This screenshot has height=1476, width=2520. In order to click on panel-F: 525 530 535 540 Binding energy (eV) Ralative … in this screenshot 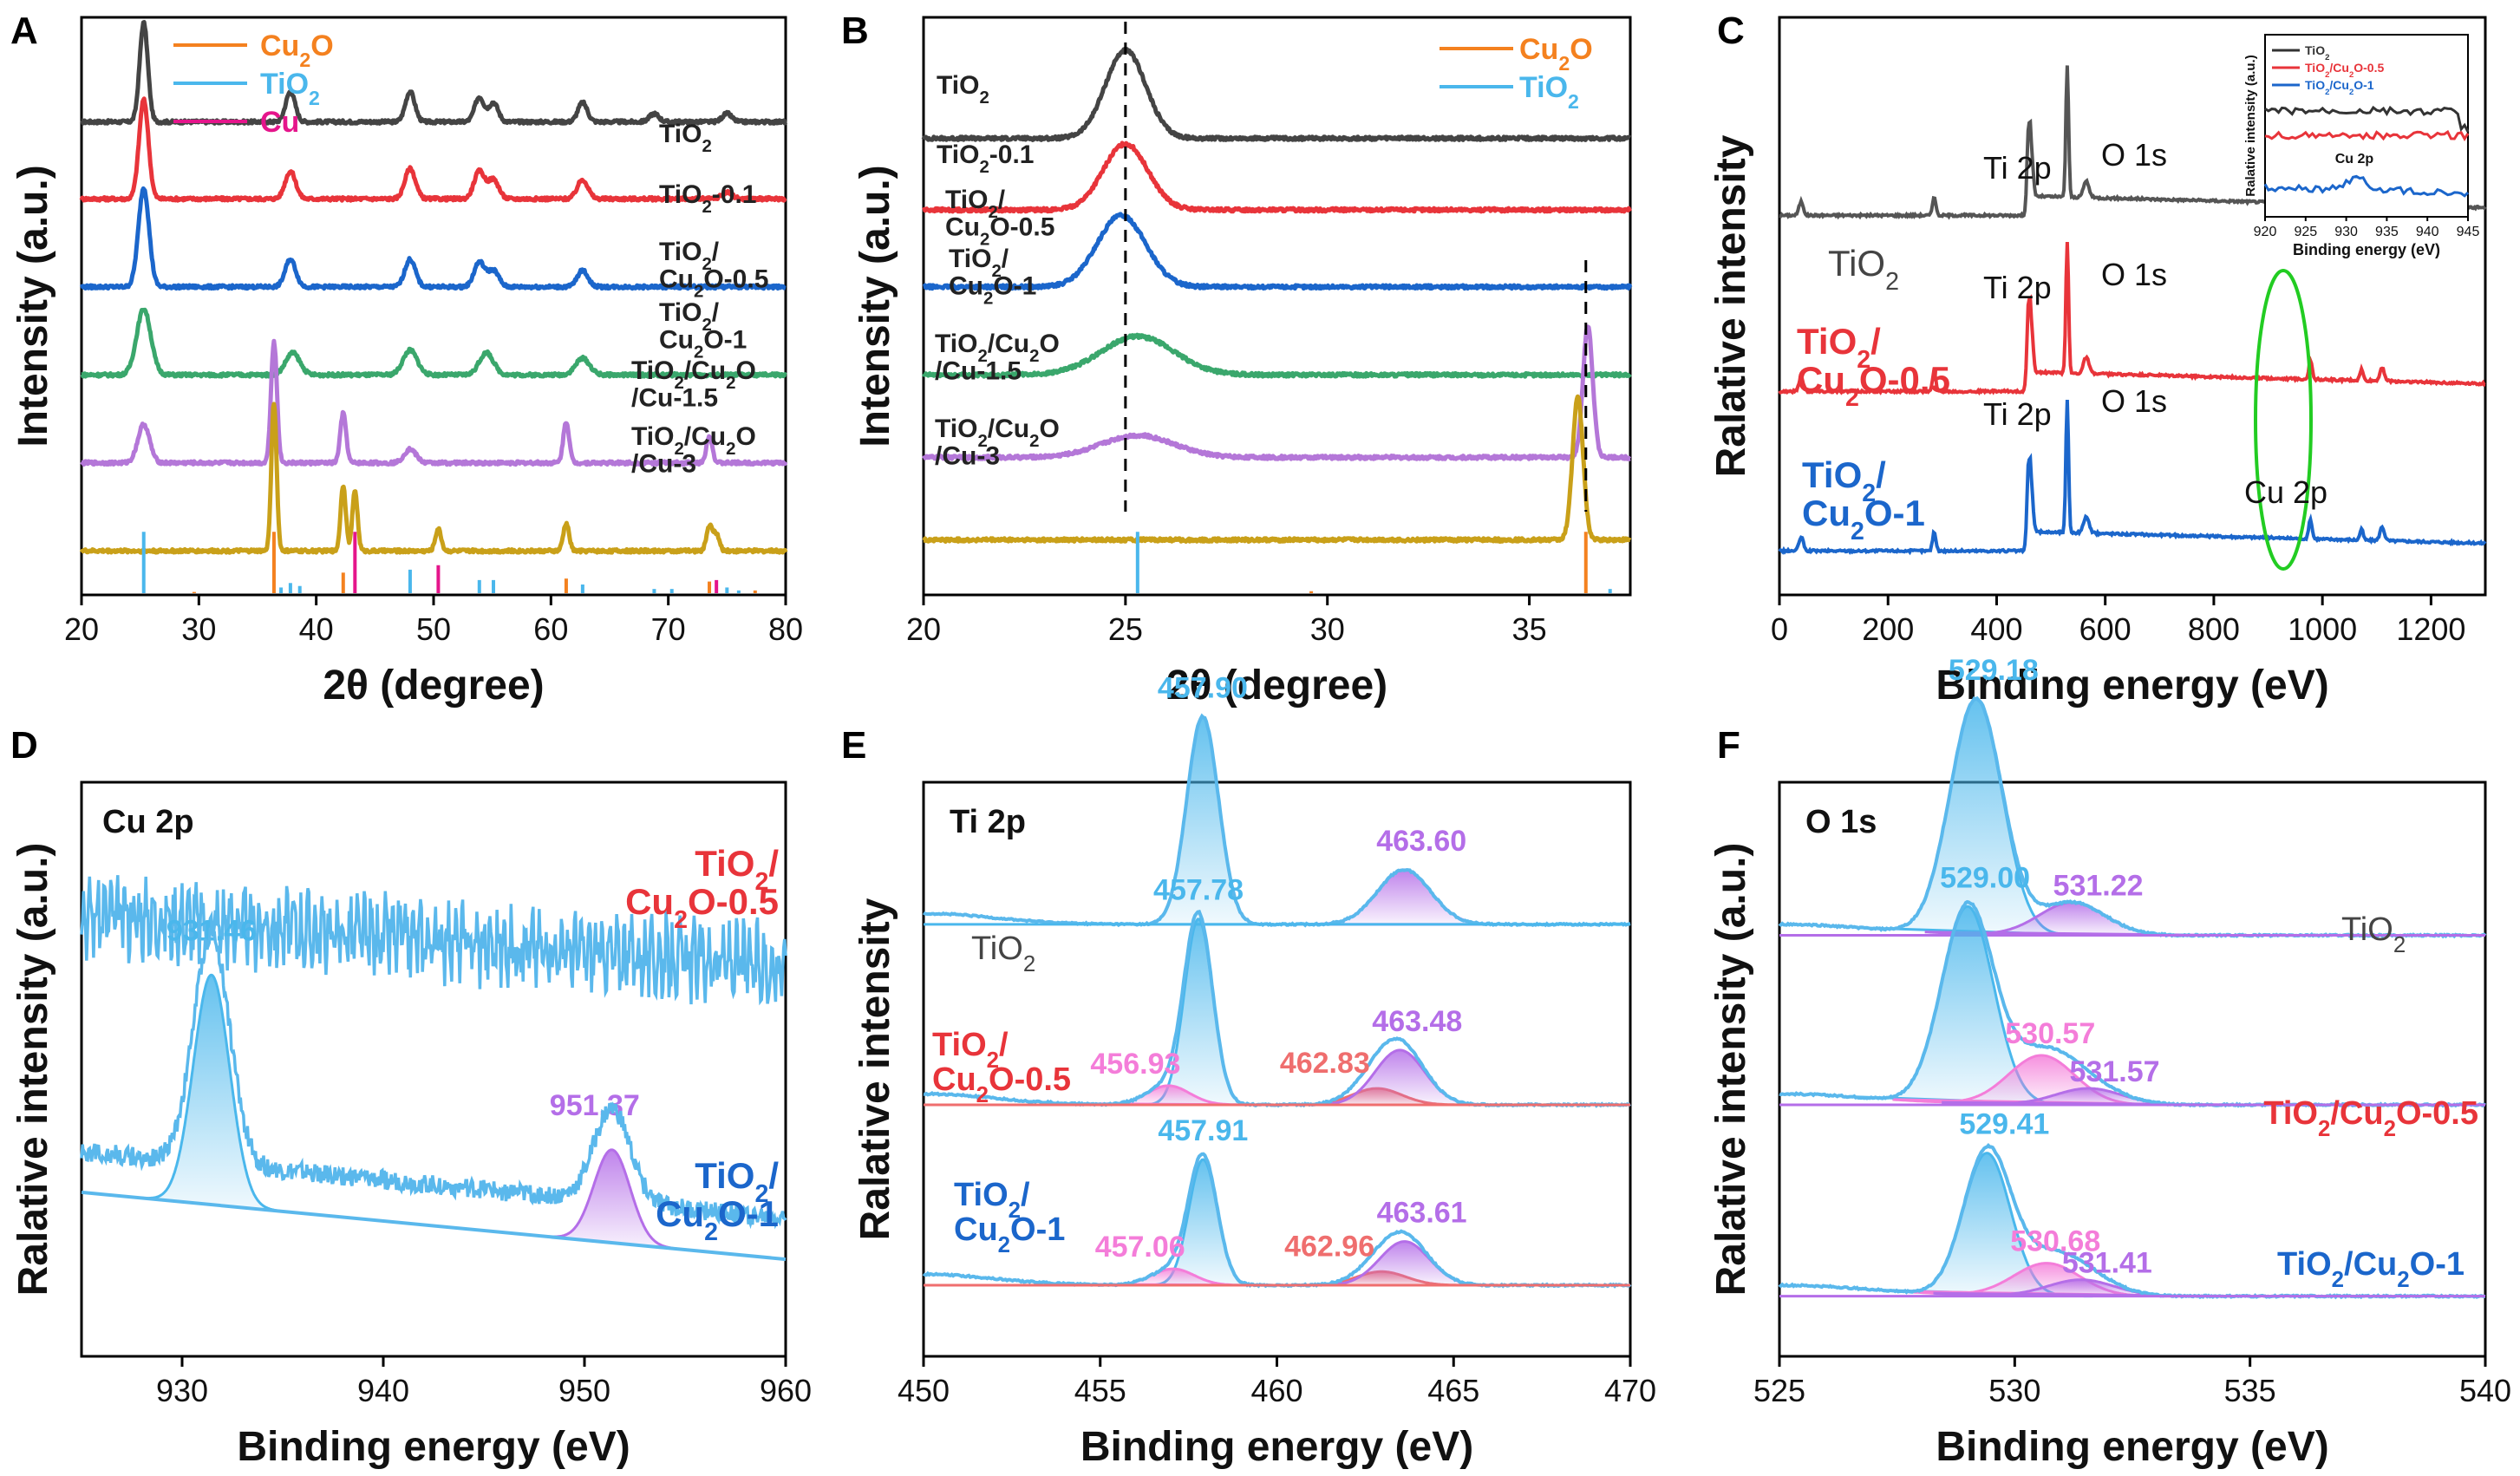, I will do `click(2109, 1125)`.